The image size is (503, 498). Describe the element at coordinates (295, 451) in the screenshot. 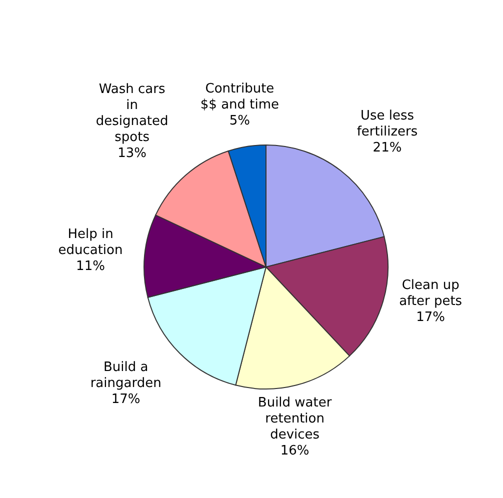

I see `data-label: 16%` at that location.